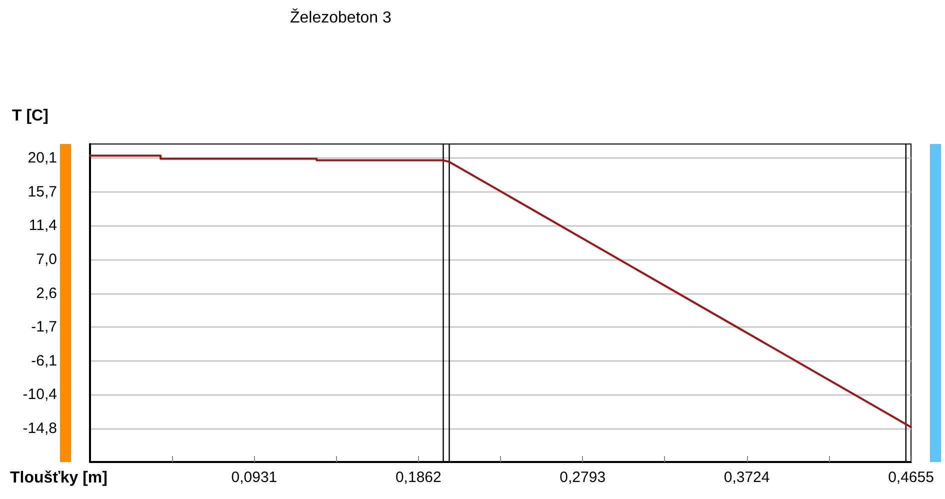  What do you see at coordinates (39, 395) in the screenshot?
I see `y-tick-label: -10,4` at bounding box center [39, 395].